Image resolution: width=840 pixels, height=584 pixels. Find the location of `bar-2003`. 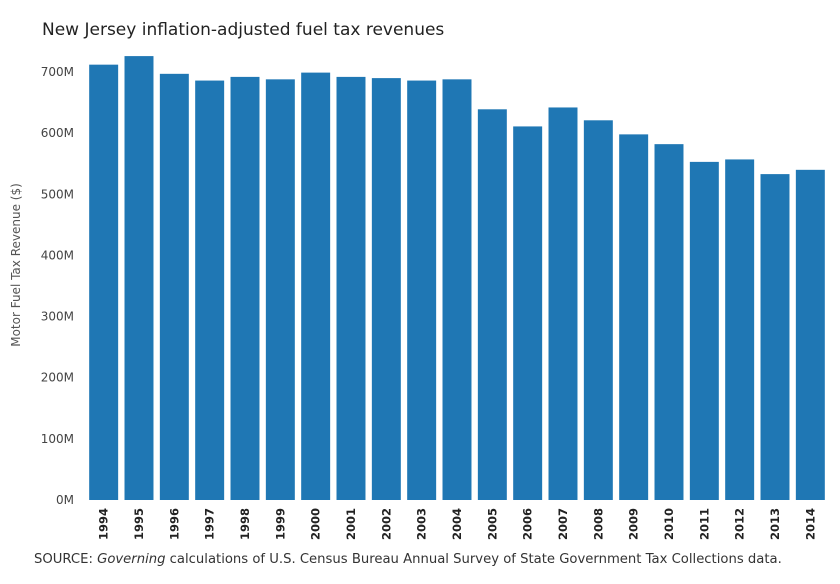

bar-2003 is located at coordinates (422, 290).